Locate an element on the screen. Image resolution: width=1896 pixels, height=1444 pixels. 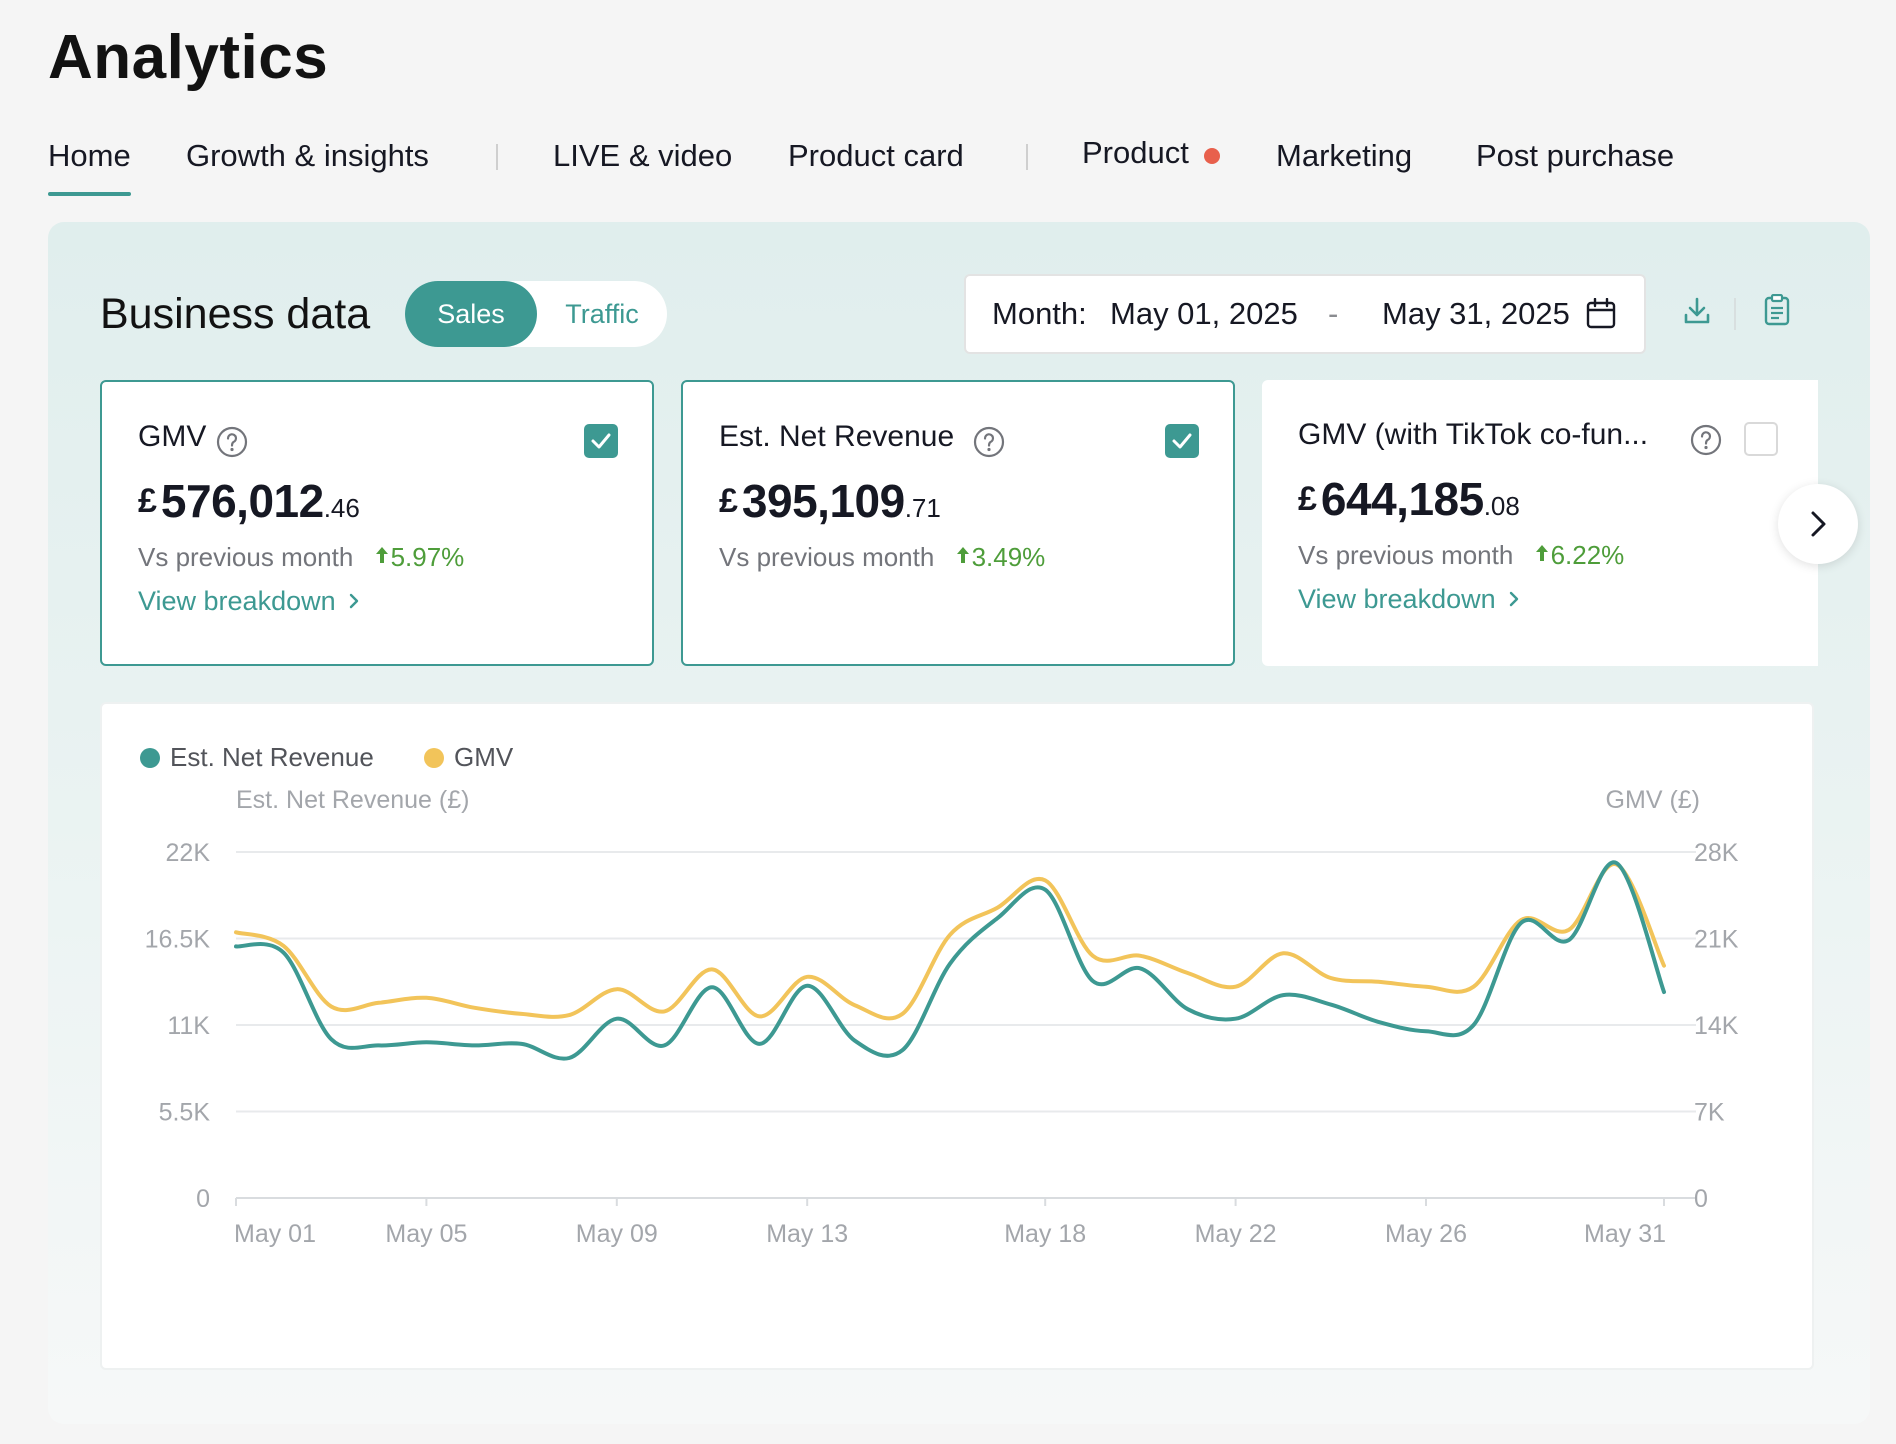
x-tick-label: May 05 is located at coordinates (426, 1234).